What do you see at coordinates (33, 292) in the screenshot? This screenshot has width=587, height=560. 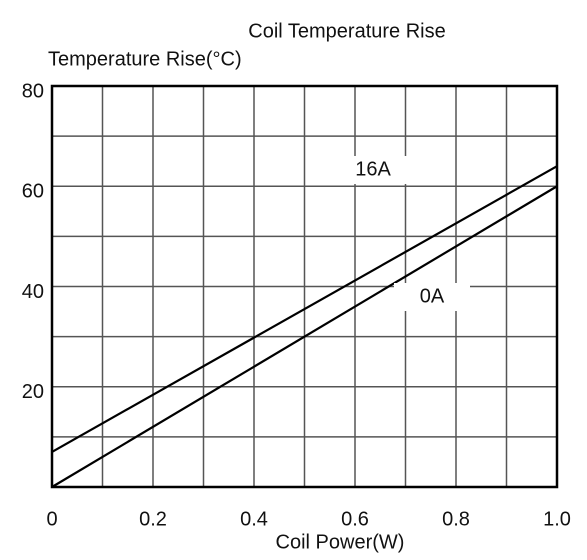 I see `y-tick-label: 40` at bounding box center [33, 292].